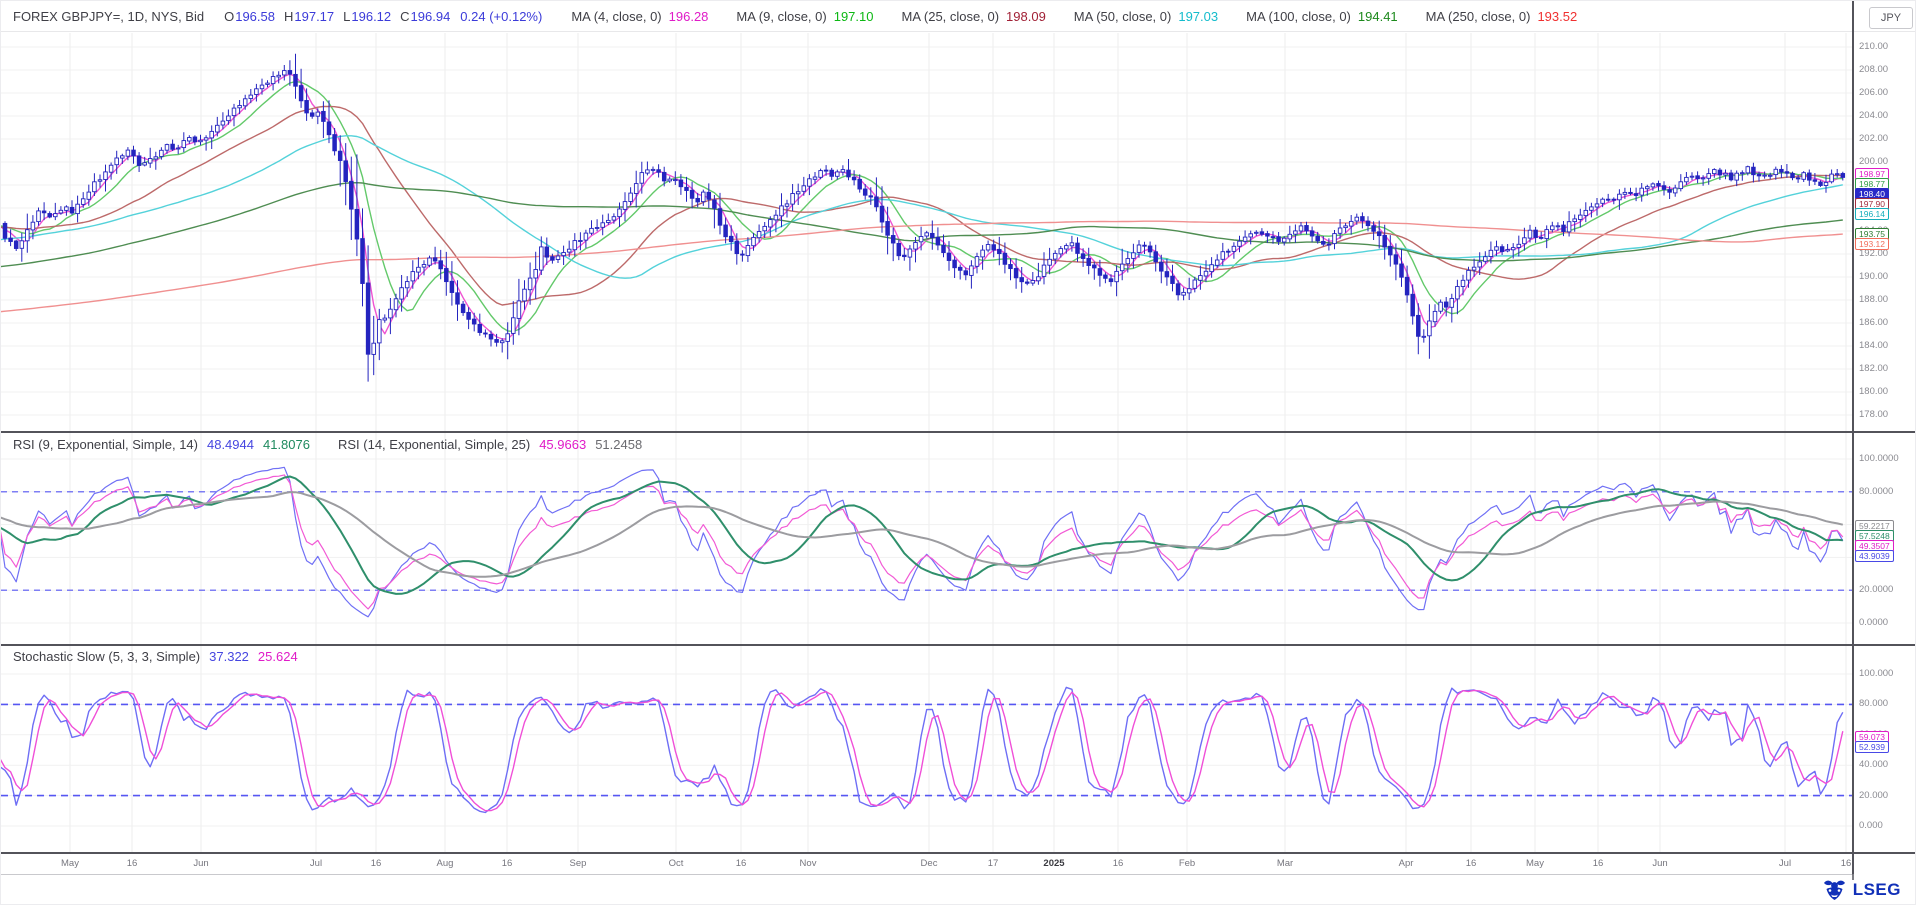 The width and height of the screenshot is (1916, 905). Describe the element at coordinates (1874, 368) in the screenshot. I see `y-axis-tick: 182.00` at that location.